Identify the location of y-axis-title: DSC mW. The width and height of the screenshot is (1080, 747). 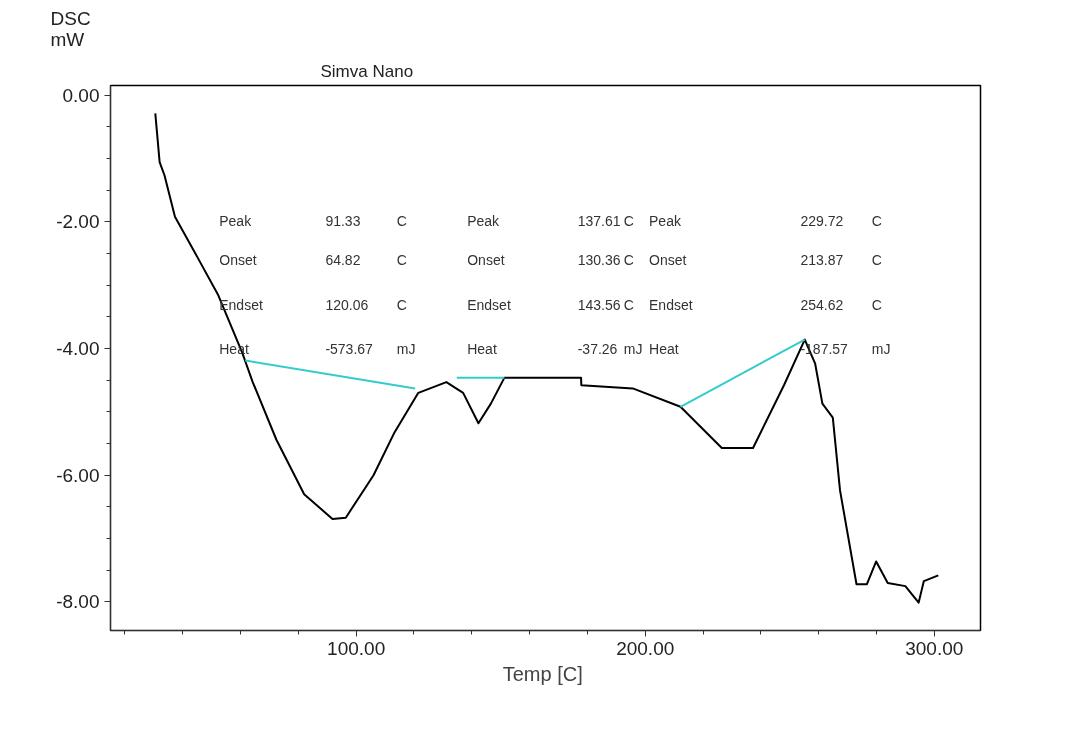
(70, 28).